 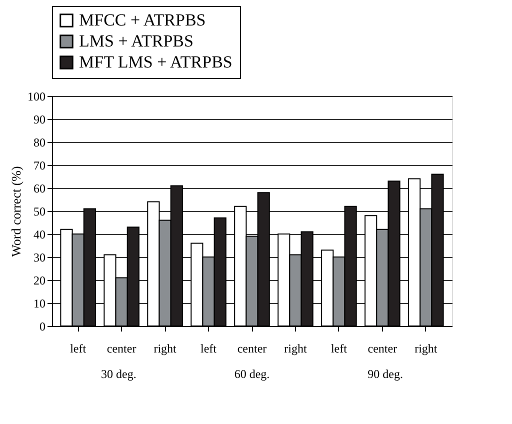 I want to click on y-tick-label: 10, so click(x=40, y=303).